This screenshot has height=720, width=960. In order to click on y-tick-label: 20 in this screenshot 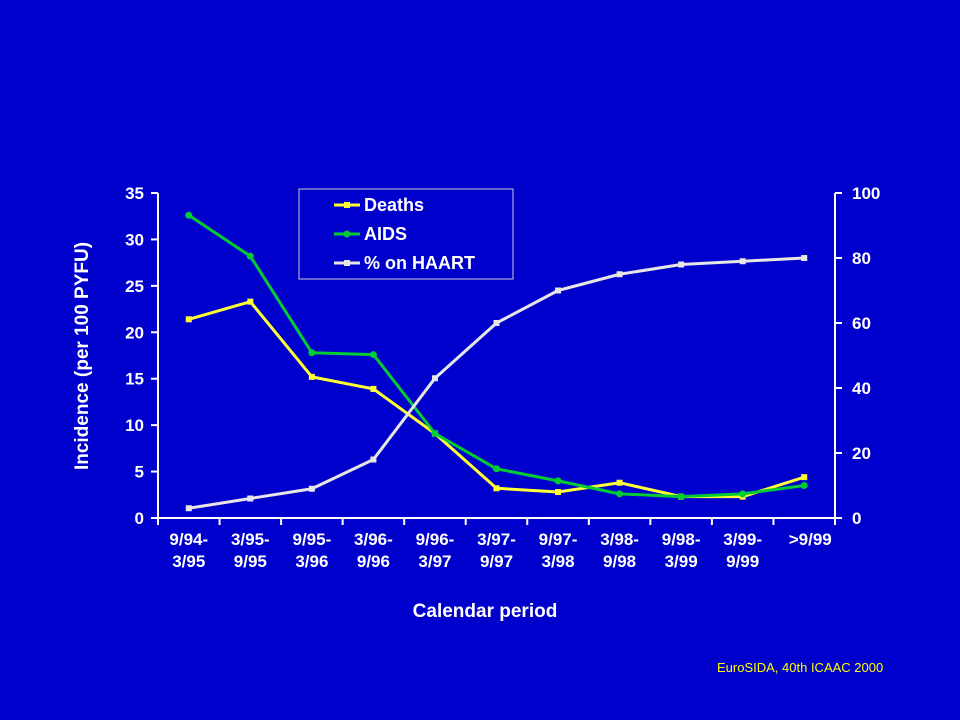, I will do `click(134, 332)`.